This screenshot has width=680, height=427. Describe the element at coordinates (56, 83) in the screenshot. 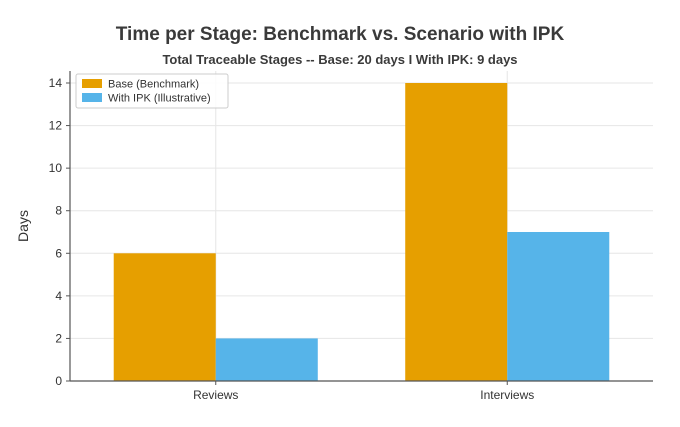

I see `y-tick-label: 14` at that location.